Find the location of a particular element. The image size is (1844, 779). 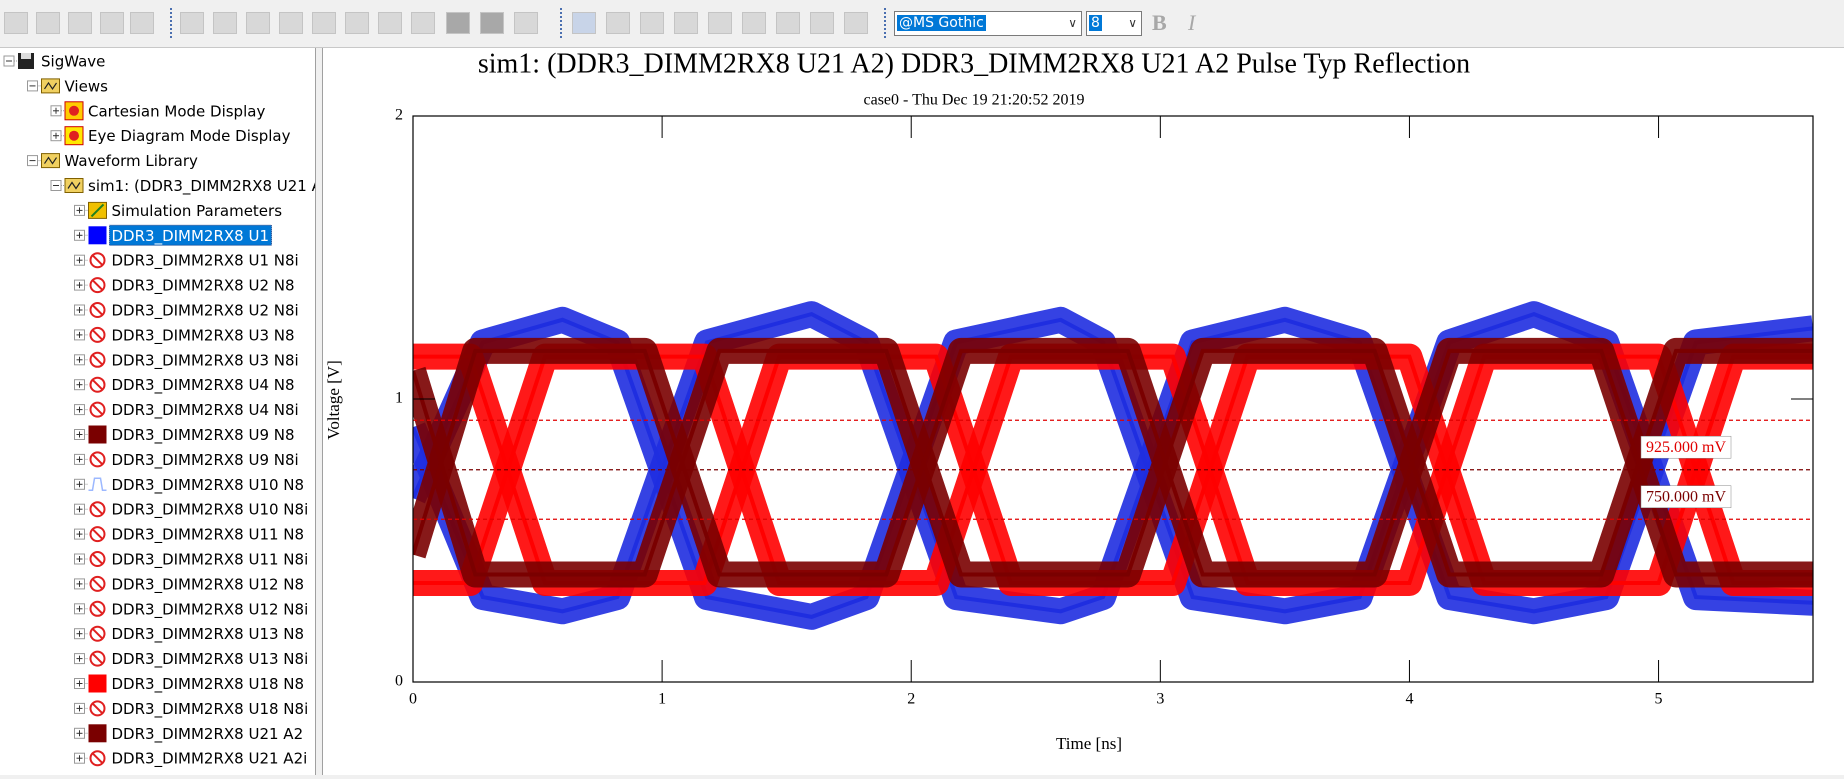

threshold-label: 750.000 mV is located at coordinates (1686, 496).